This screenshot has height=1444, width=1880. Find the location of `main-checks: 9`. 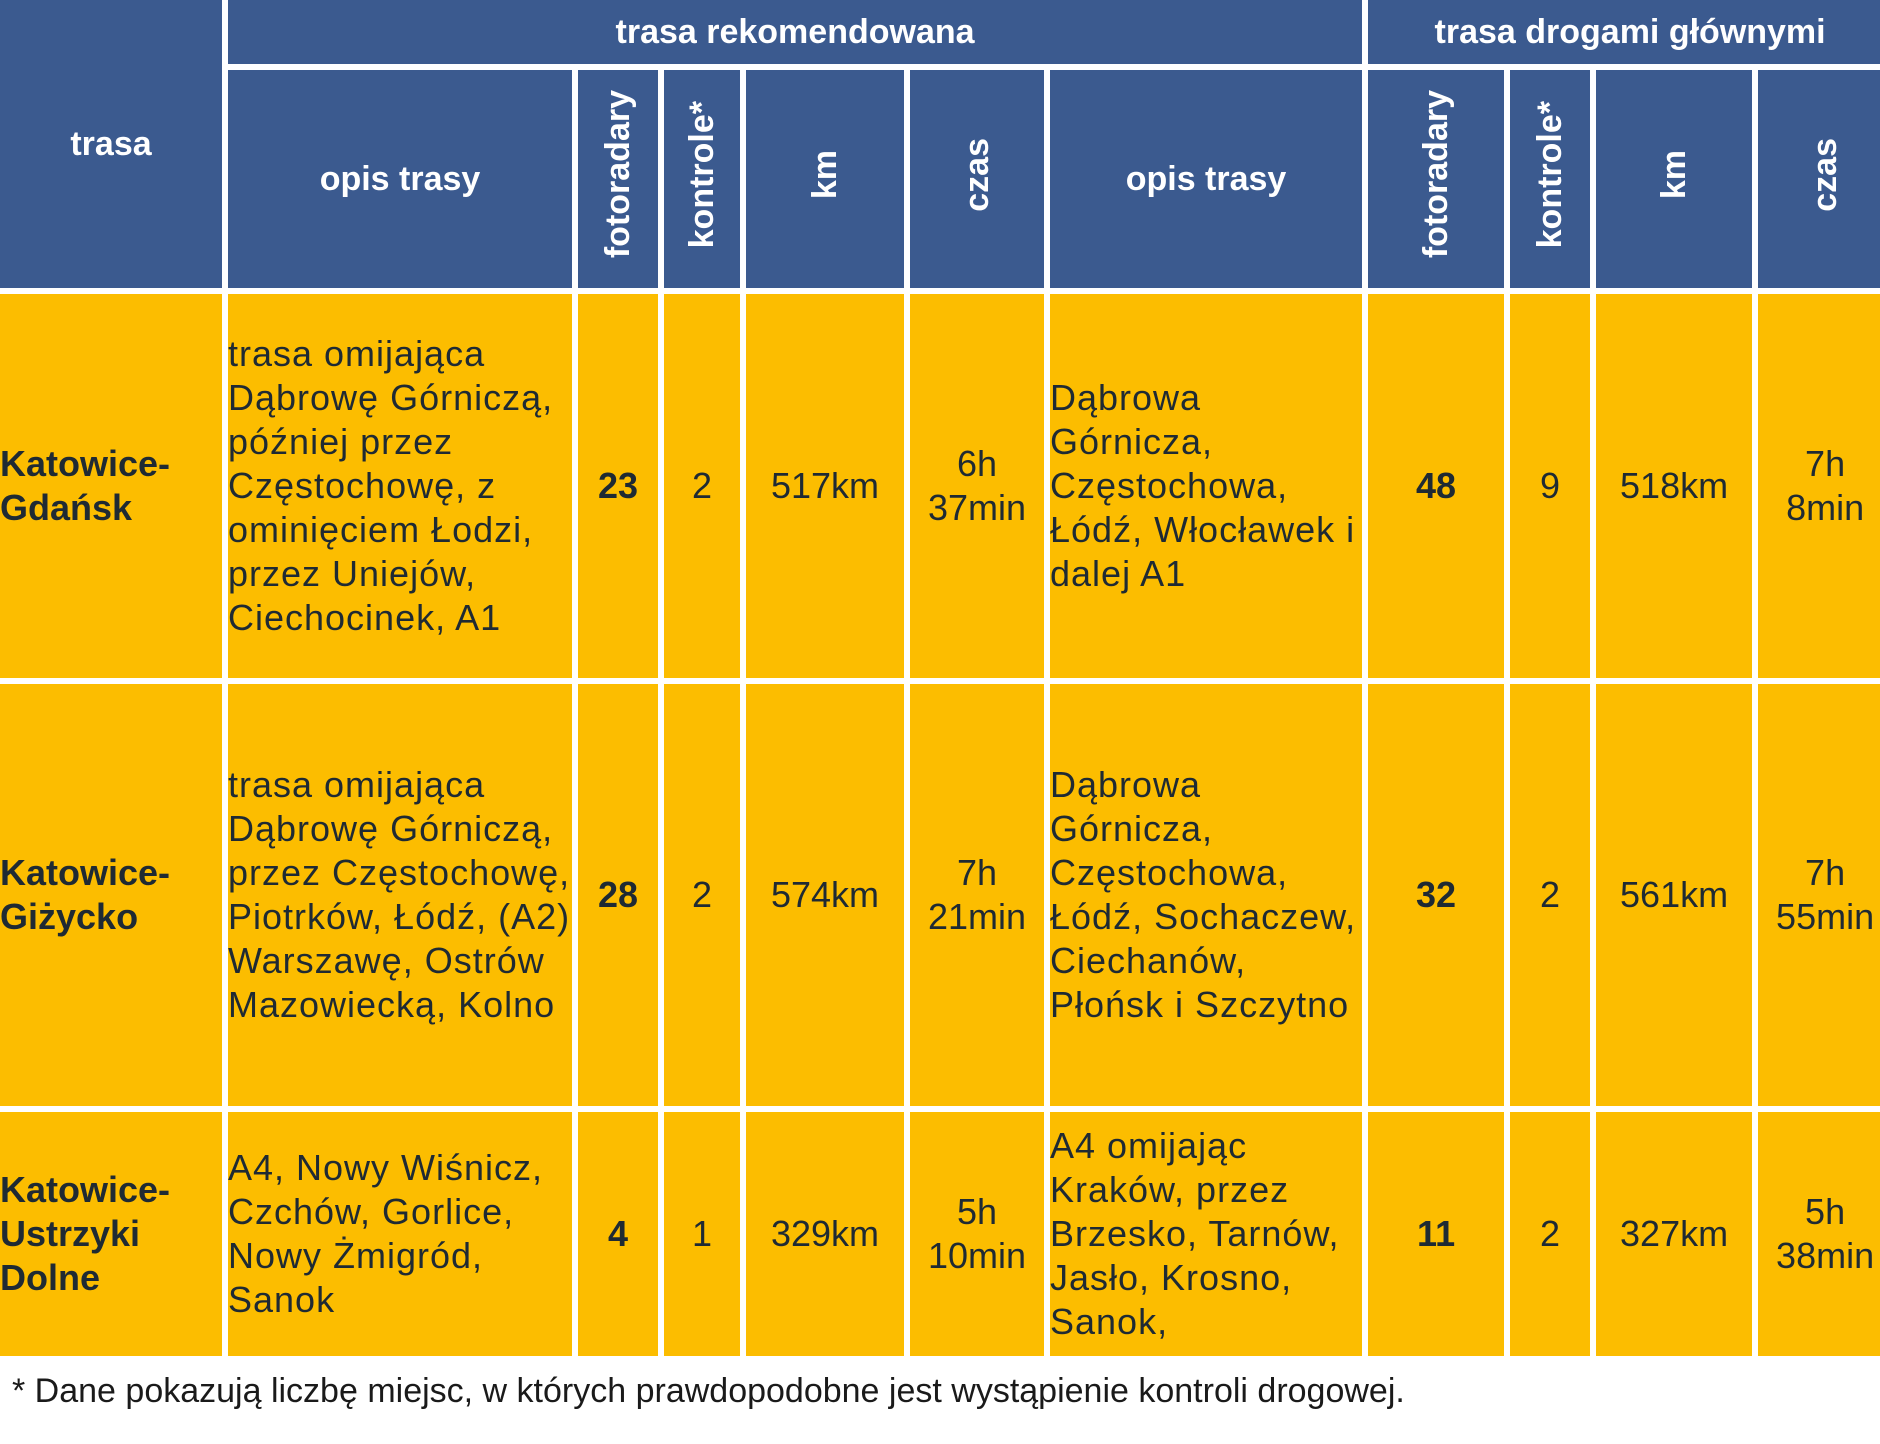

main-checks: 9 is located at coordinates (1550, 486).